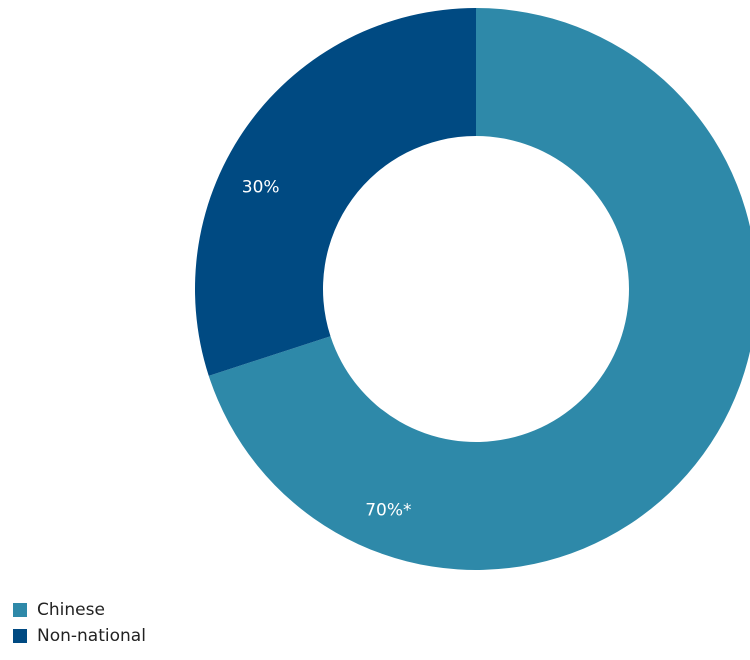 The width and height of the screenshot is (750, 660). I want to click on legend-item-non-national: Non-national, so click(79, 636).